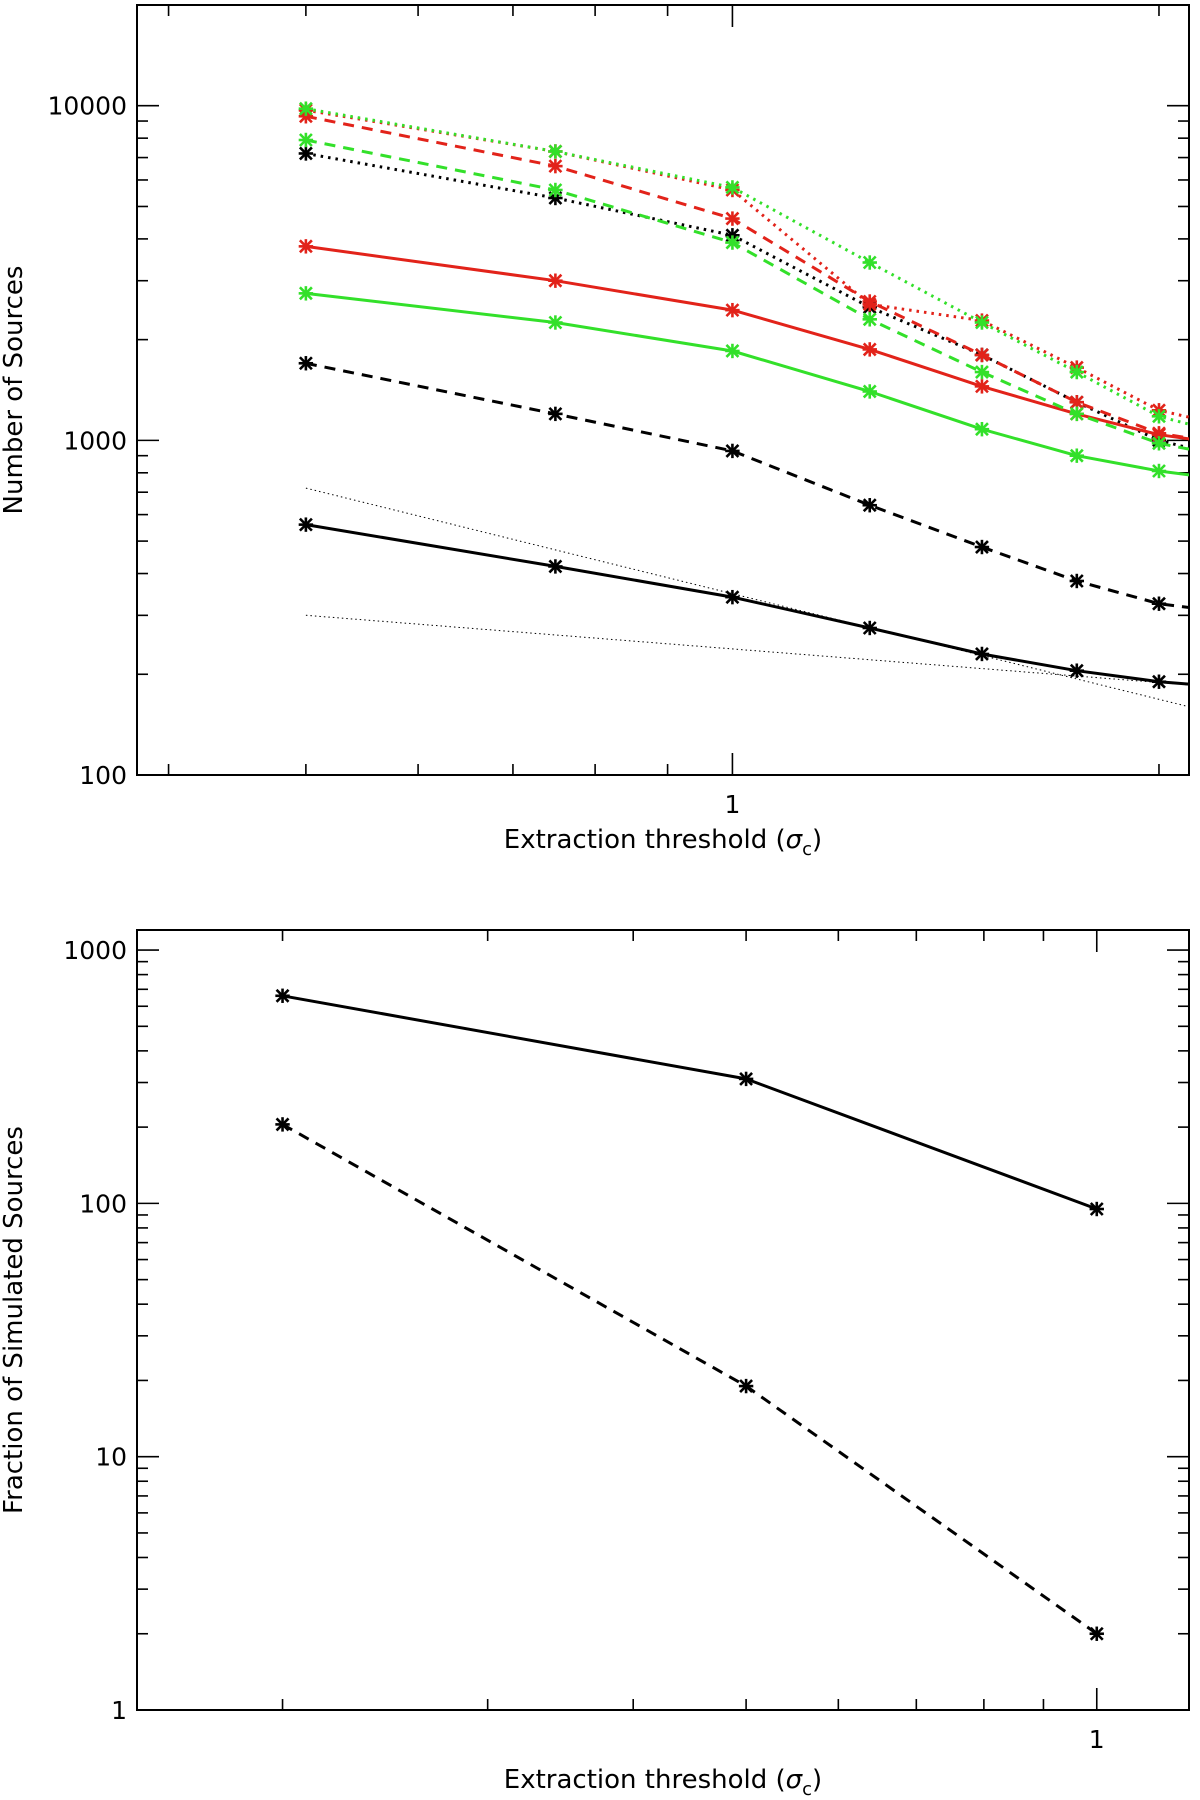 Image resolution: width=1200 pixels, height=1800 pixels. What do you see at coordinates (111, 1457) in the screenshot?
I see `y-tick-label: 10` at bounding box center [111, 1457].